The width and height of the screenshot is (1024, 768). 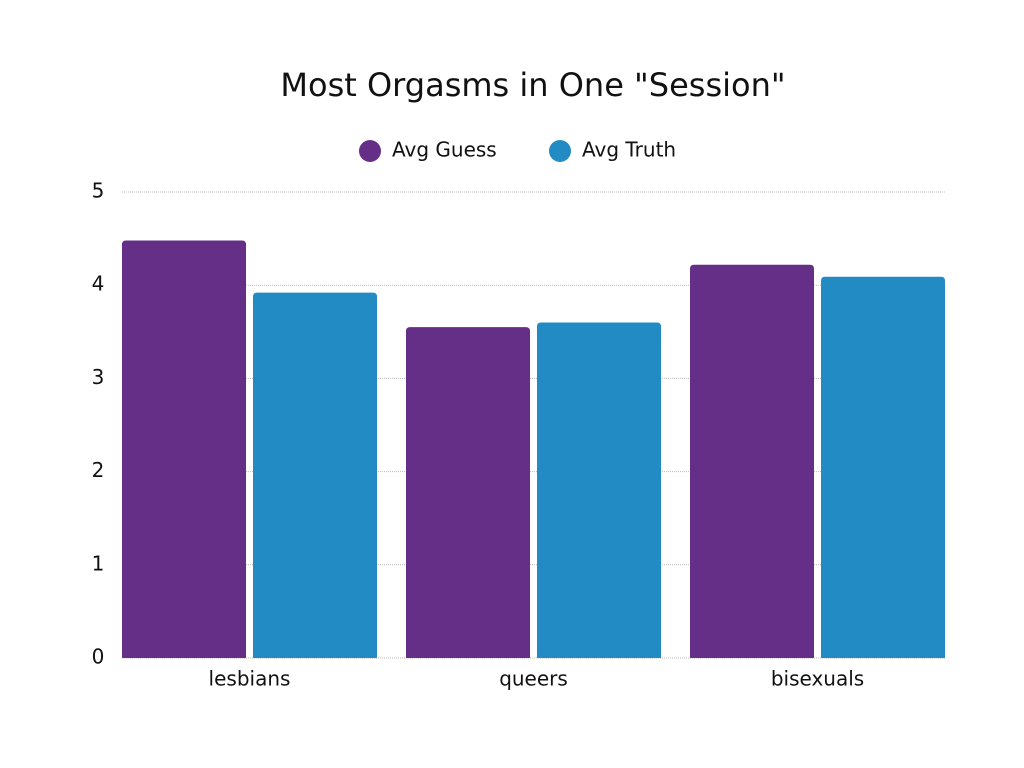 I want to click on x-tick-label: queers, so click(x=533, y=679).